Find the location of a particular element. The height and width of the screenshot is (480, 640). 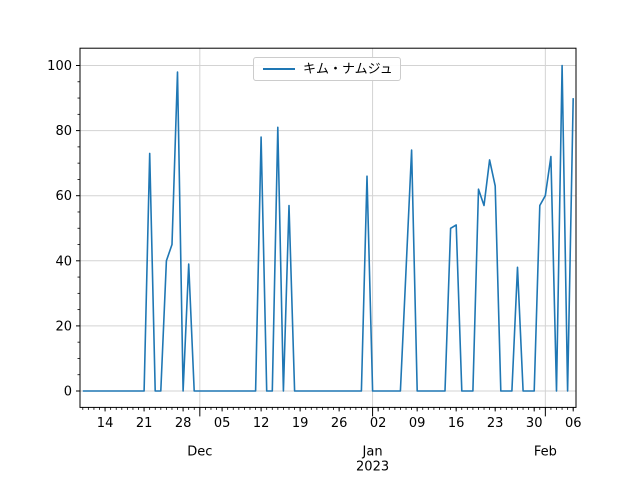

legend: キム・ナムジュ is located at coordinates (327, 69).